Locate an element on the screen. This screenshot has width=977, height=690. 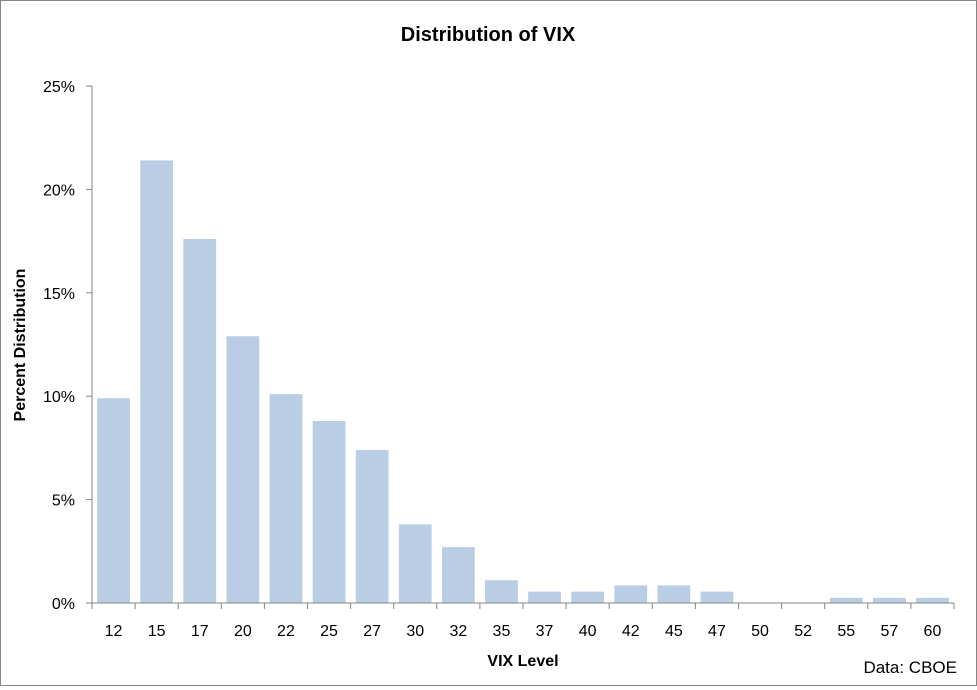
x-tick-label: 25 is located at coordinates (329, 631).